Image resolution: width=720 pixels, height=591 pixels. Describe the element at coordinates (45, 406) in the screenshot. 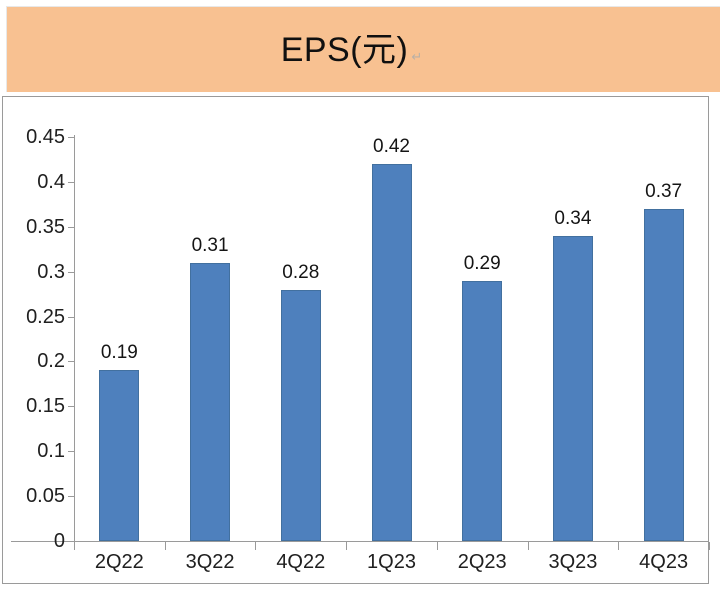

I see `y-axis-tick-label: 0.15` at that location.